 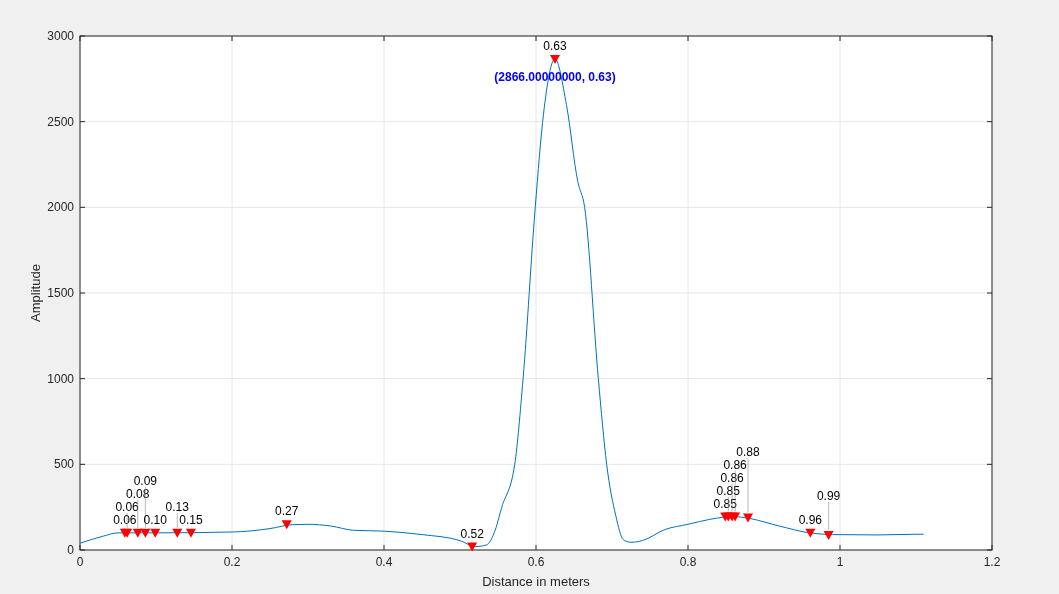 I want to click on annotation: 0.13, so click(x=177, y=506).